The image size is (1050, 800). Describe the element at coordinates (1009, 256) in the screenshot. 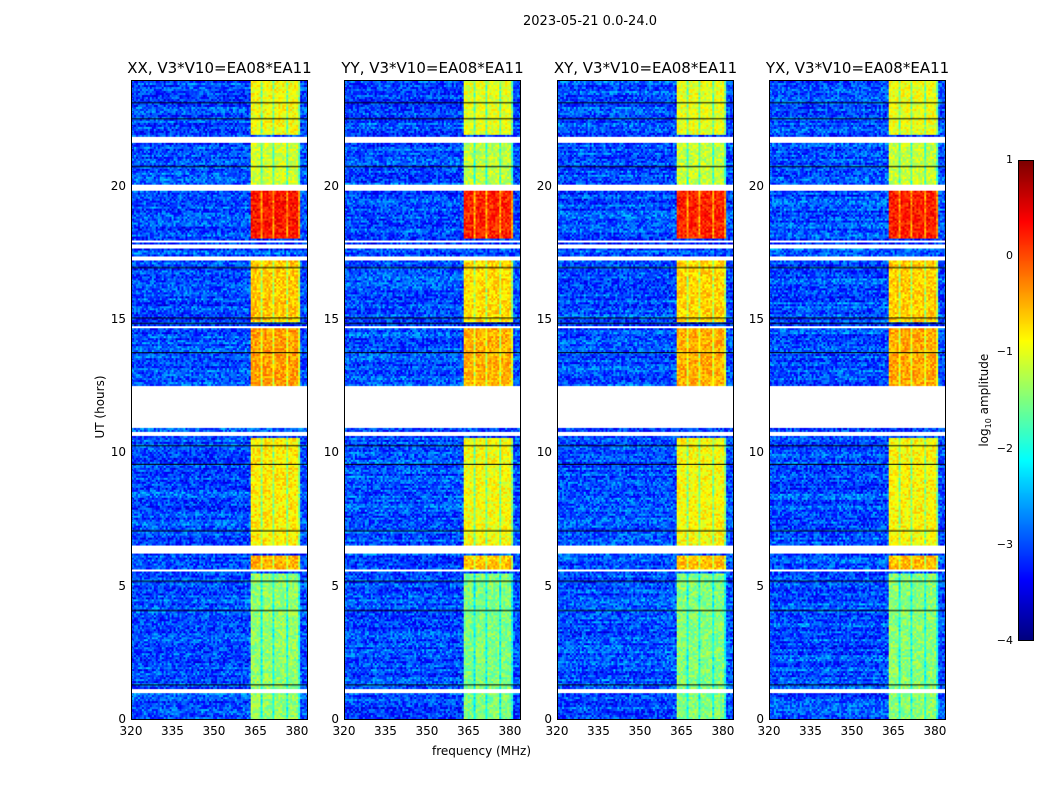

I see `colorbar-tick-label: 0` at that location.